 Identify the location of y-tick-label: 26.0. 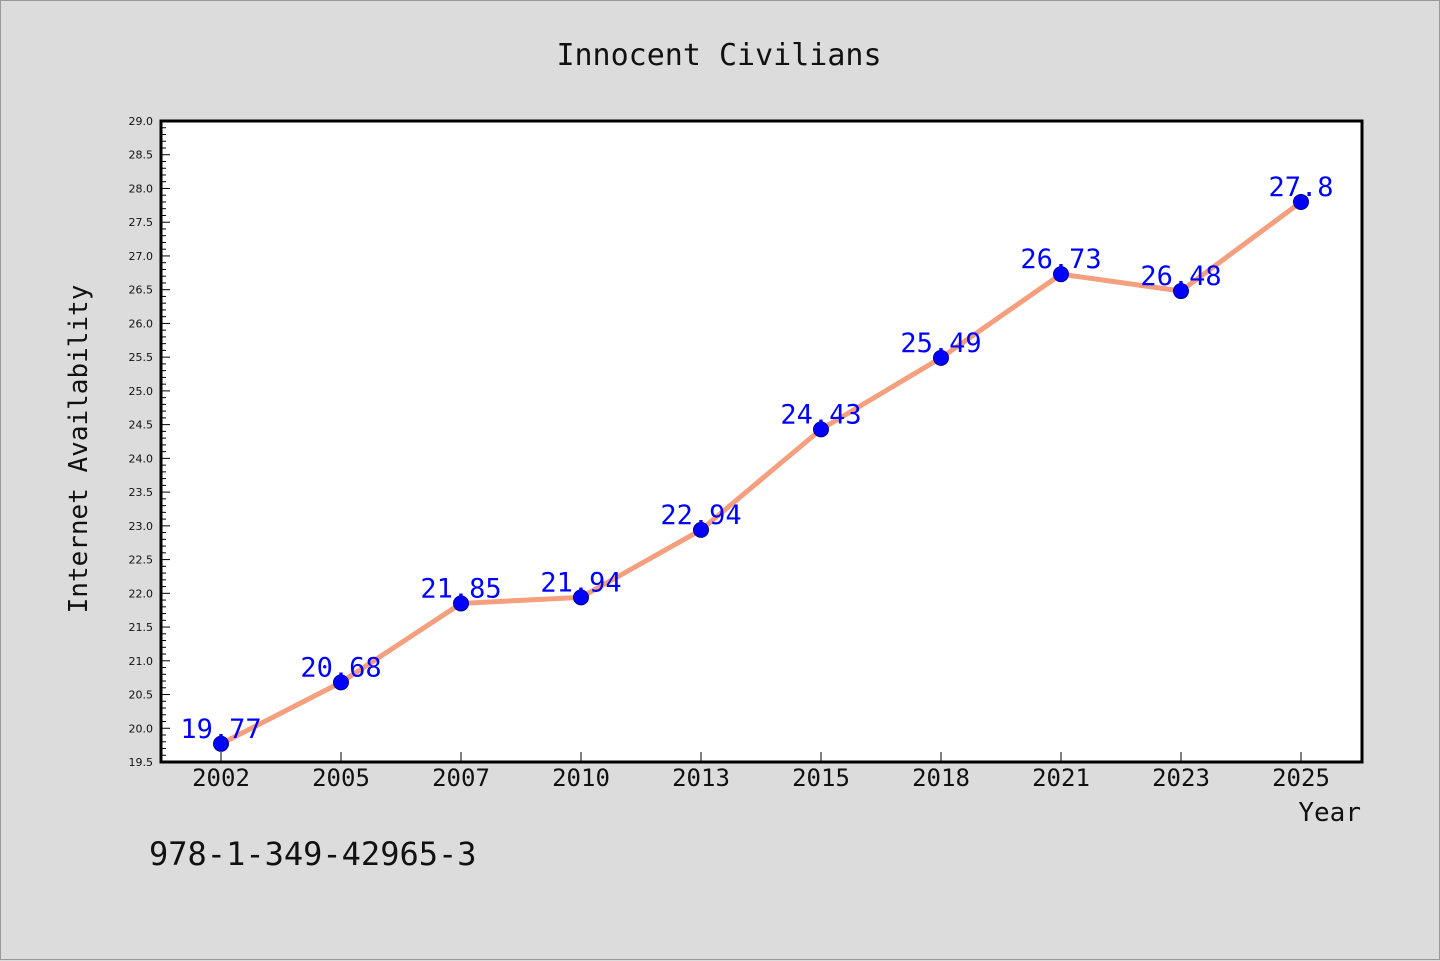
(141, 323).